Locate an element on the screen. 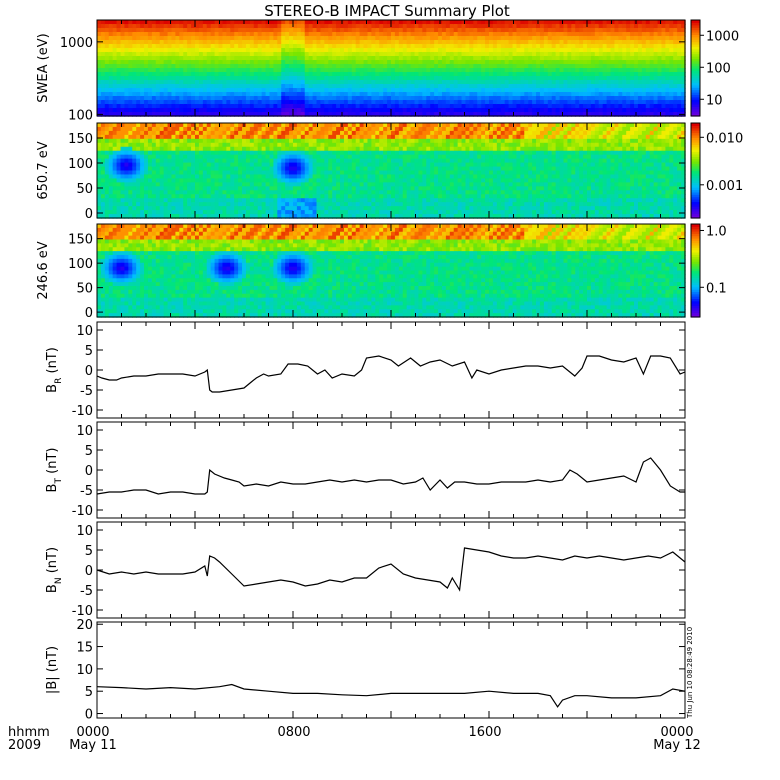 Image resolution: width=780 pixels, height=780 pixels. plot-title: STEREO-B IMPACT Summary Plot is located at coordinates (387, 11).